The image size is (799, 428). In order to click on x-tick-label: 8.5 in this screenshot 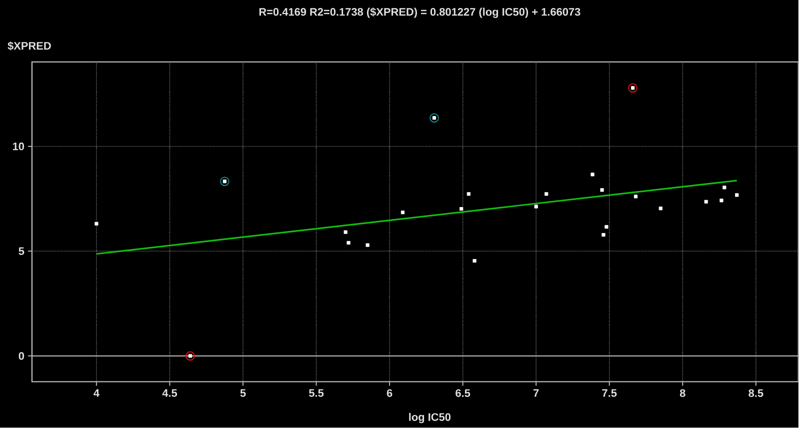, I will do `click(756, 393)`.